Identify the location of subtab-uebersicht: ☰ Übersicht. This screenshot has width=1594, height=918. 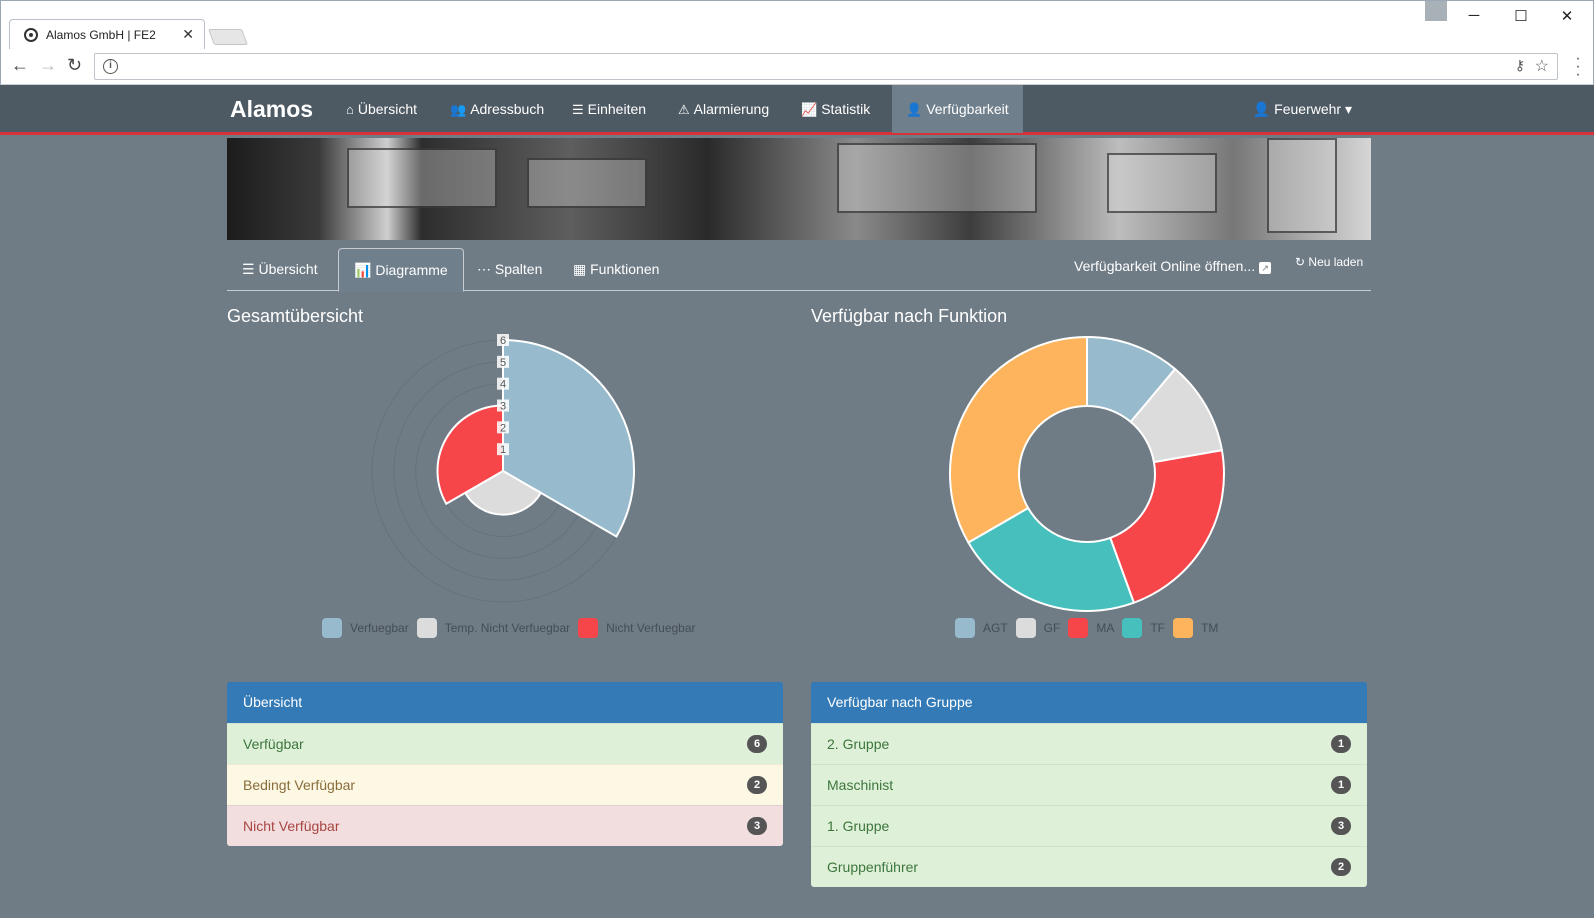
(280, 269).